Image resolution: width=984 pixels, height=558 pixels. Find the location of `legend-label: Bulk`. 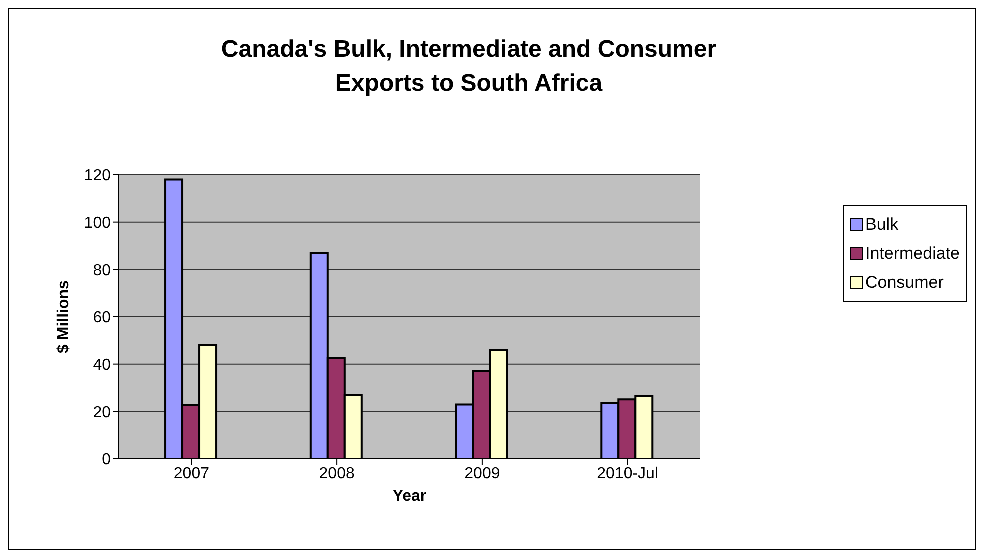

legend-label: Bulk is located at coordinates (882, 224).